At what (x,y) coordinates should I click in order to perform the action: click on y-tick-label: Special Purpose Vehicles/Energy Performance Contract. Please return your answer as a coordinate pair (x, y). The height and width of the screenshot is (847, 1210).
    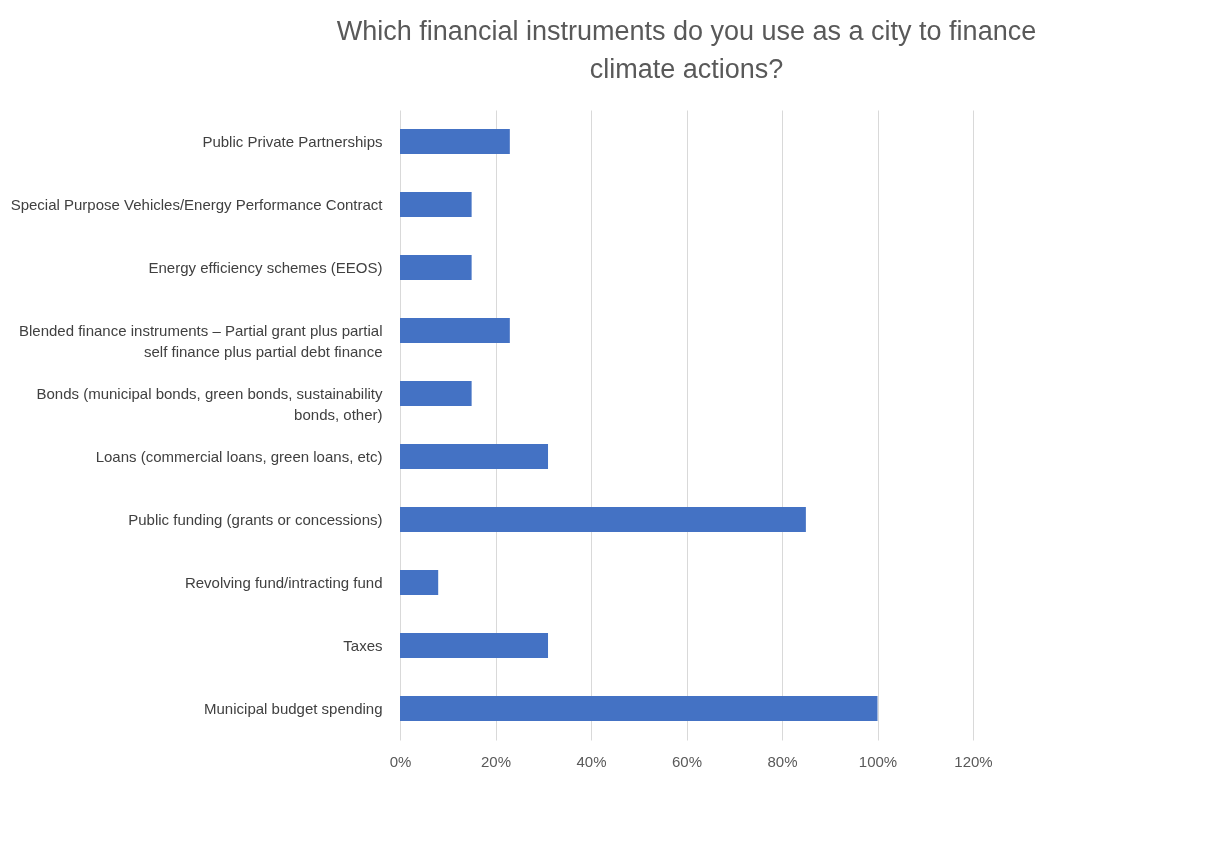
    Looking at the image, I should click on (197, 204).